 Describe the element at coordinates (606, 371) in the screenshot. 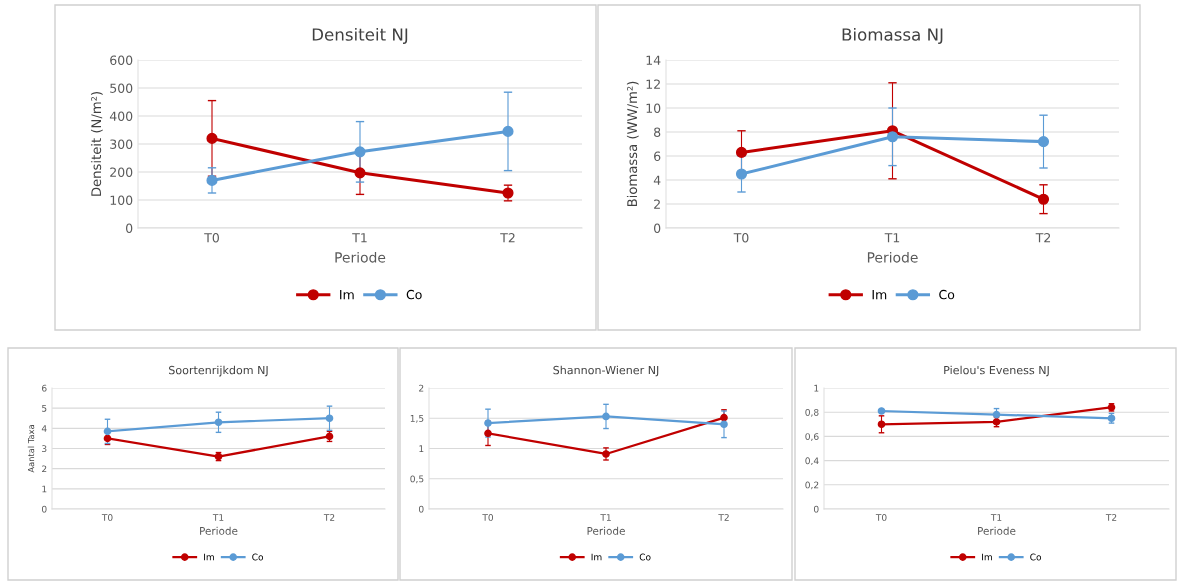

I see `chart-title: Shannon-Wiener NJ` at that location.